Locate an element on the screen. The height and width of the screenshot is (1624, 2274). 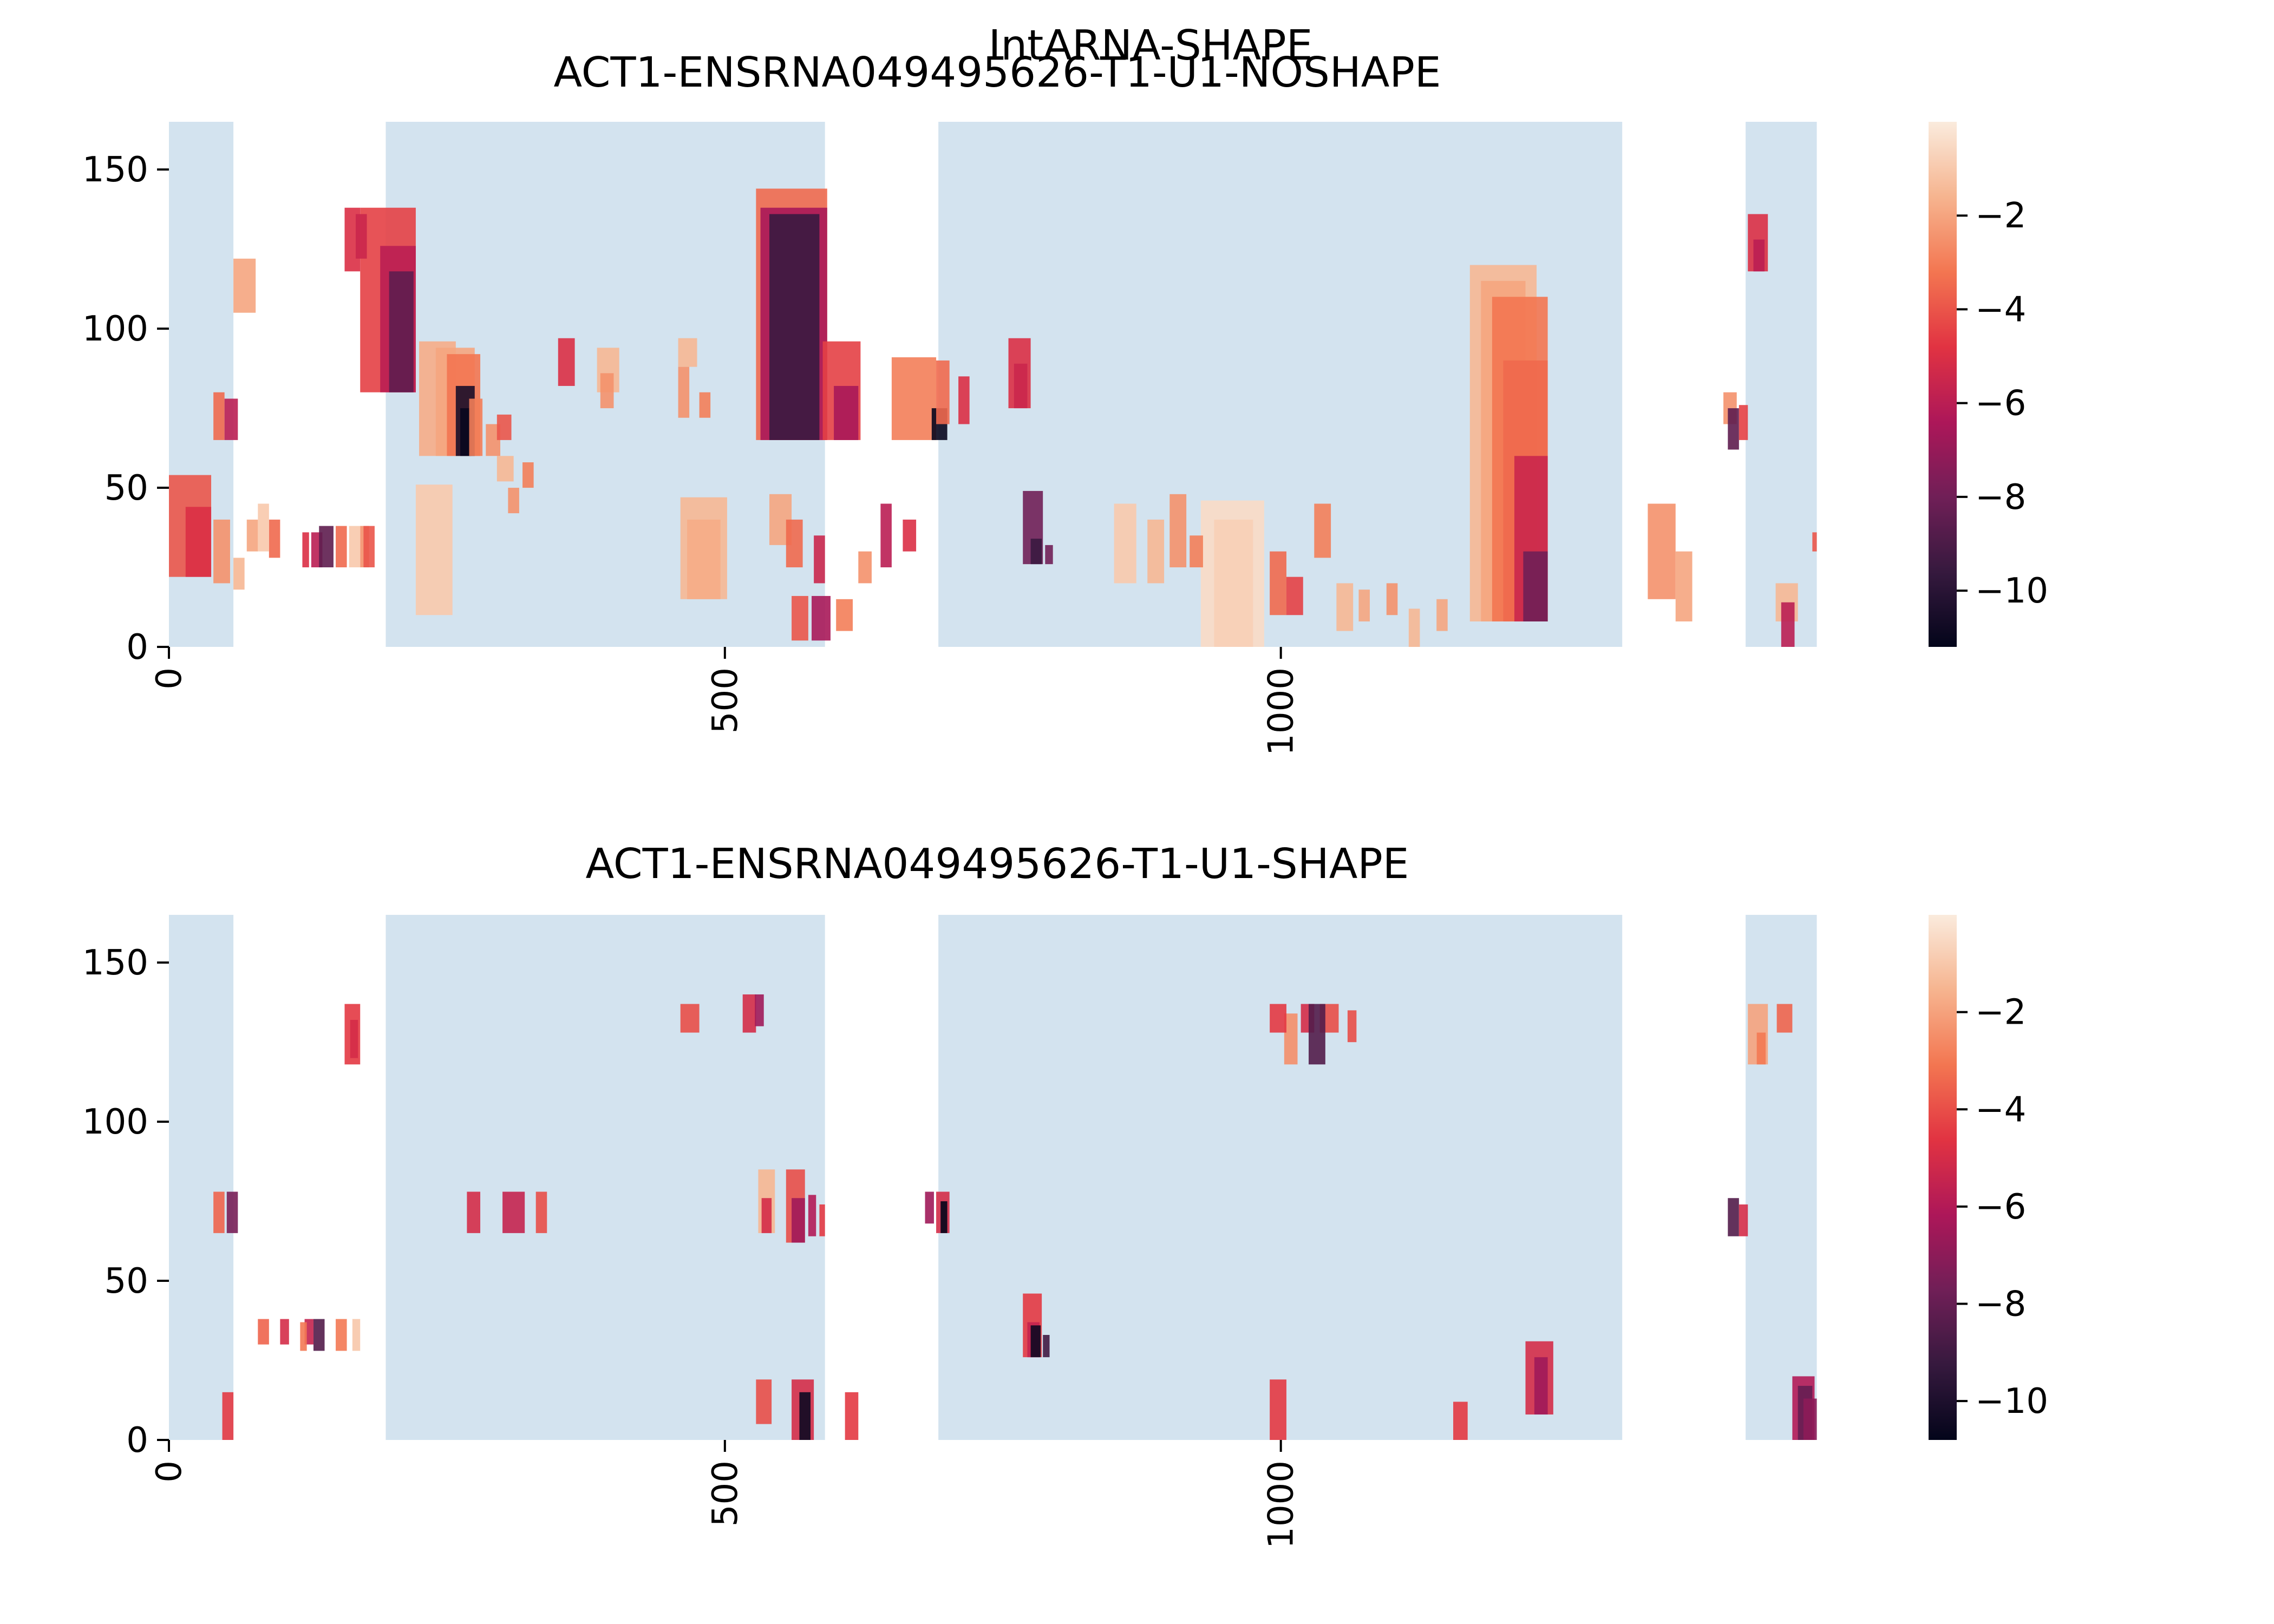
colorbar-tick-label: −2 is located at coordinates (2001, 1013).